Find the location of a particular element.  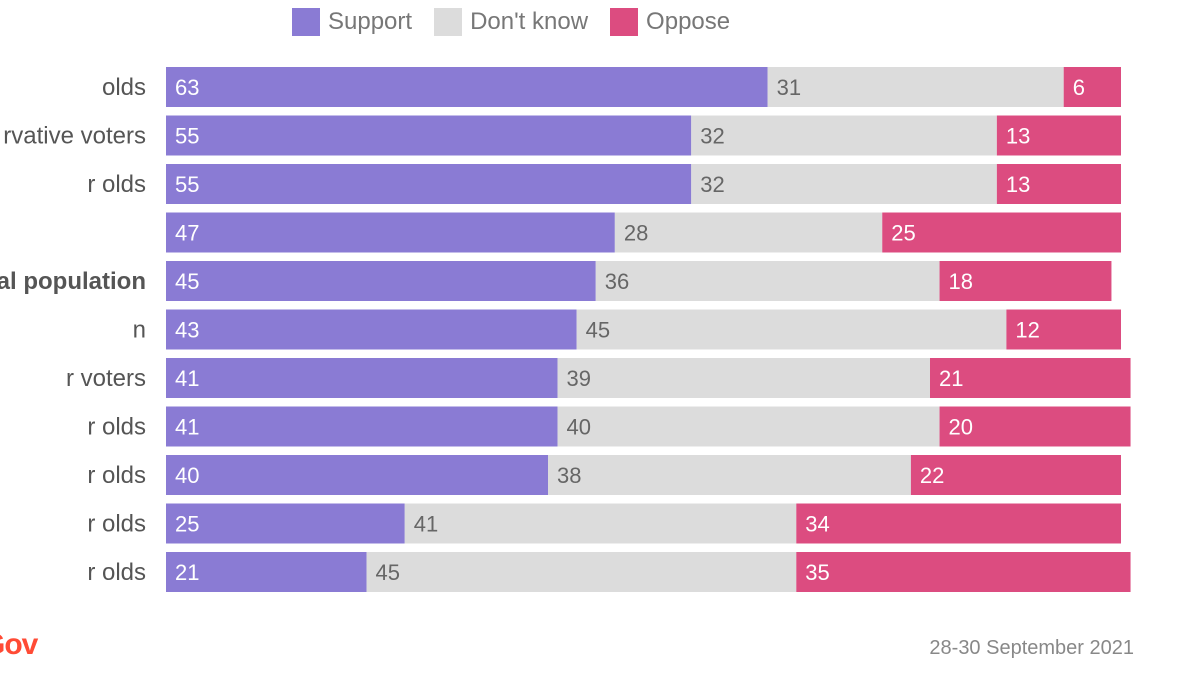

bar-value-label: 38 is located at coordinates (569, 475).